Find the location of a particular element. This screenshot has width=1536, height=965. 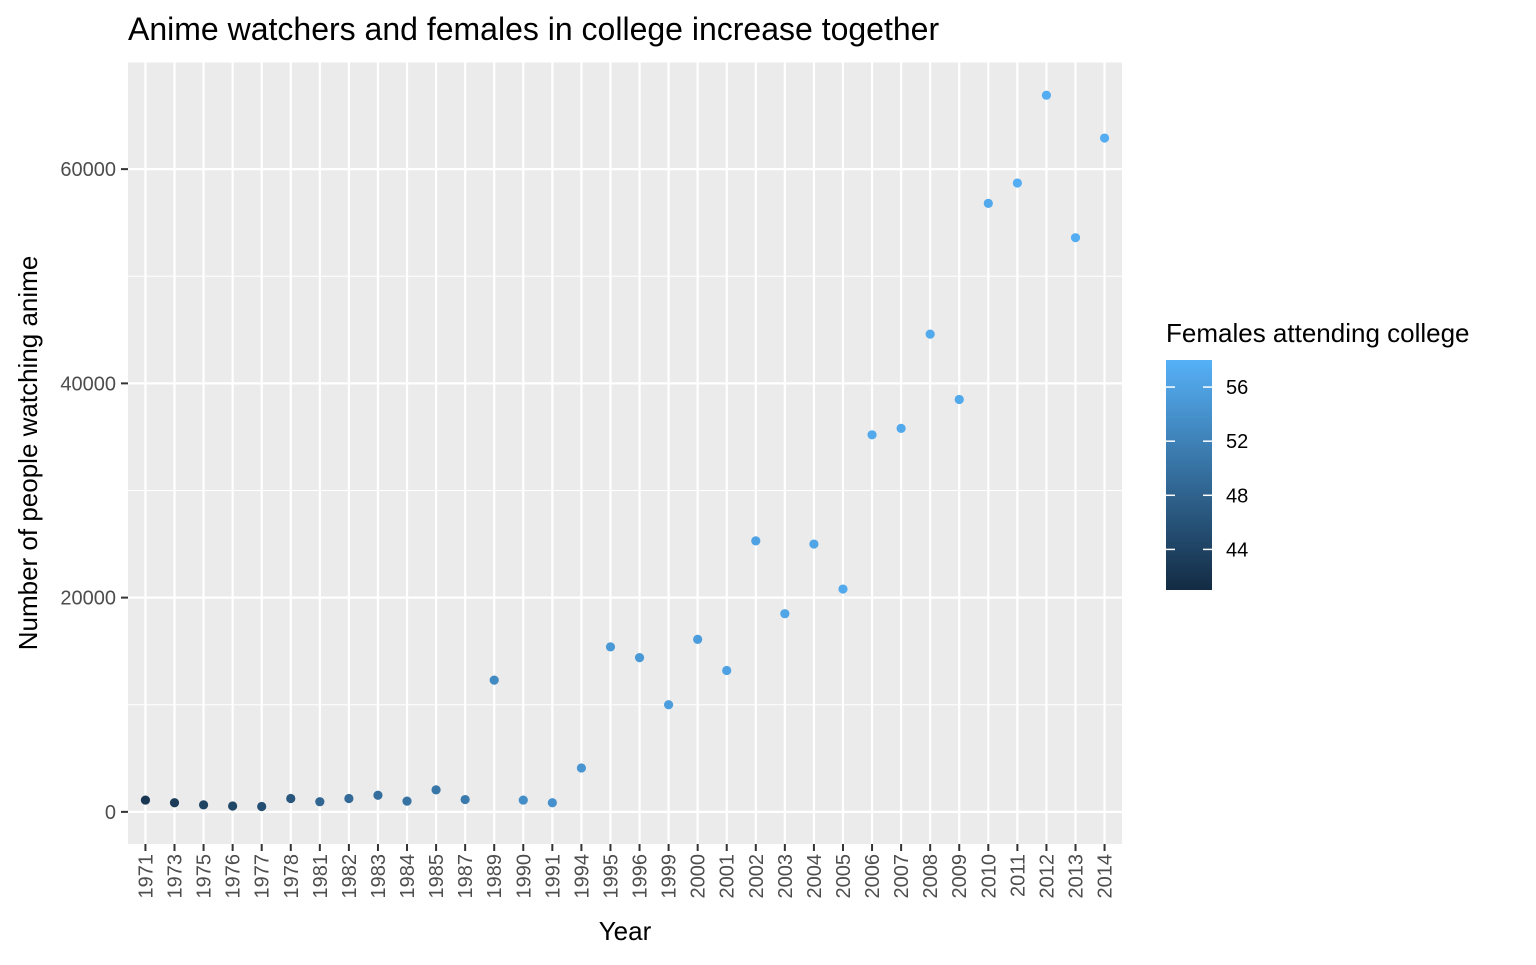

legend-colorbar is located at coordinates (1189, 475).